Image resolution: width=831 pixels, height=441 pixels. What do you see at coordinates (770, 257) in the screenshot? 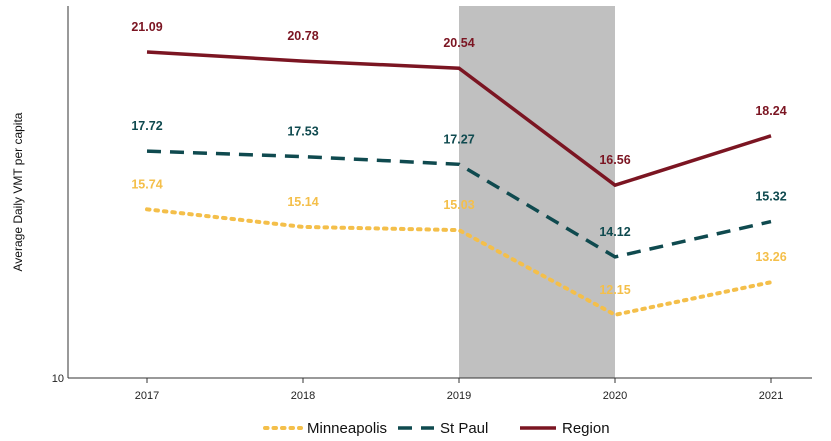
I see `data-label: 13.26` at bounding box center [770, 257].